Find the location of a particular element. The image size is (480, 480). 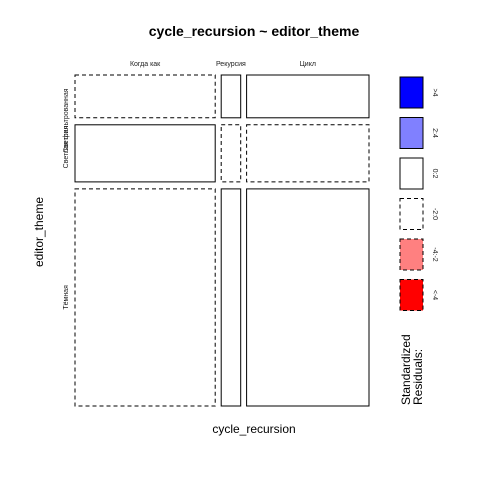

legend-title: Standardized is located at coordinates (406, 369).